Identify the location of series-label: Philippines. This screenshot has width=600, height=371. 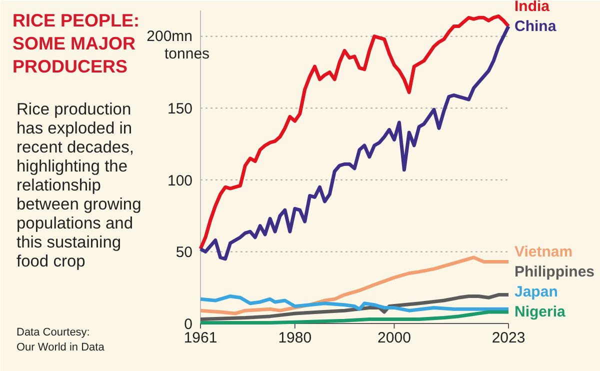
(554, 272).